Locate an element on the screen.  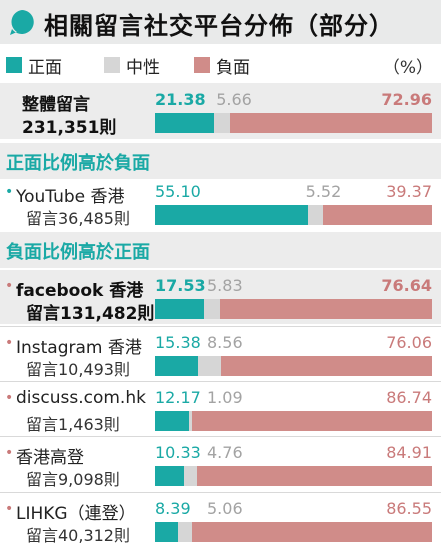
data-label-negative: 39.37 is located at coordinates (409, 191).